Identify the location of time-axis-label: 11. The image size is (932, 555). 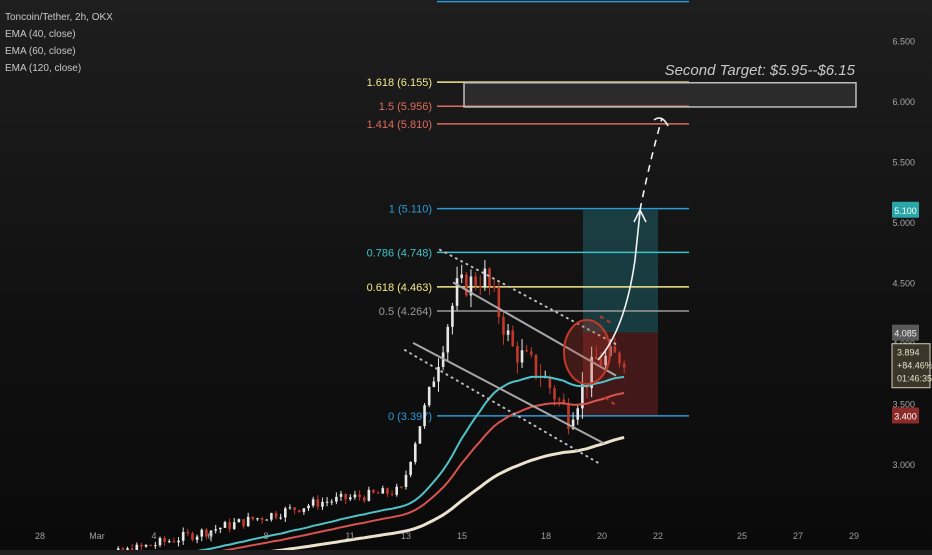
(349, 536).